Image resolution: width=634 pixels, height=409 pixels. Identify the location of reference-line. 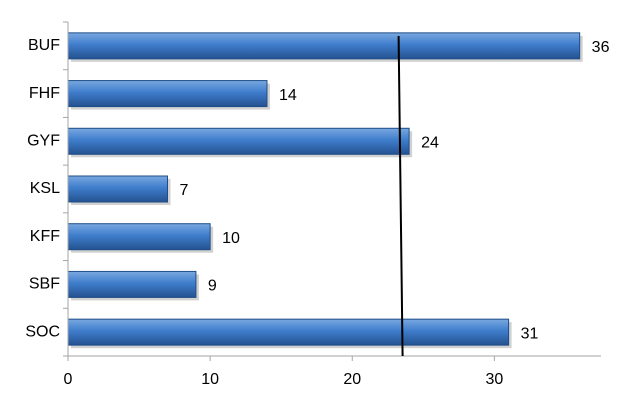
(400, 196).